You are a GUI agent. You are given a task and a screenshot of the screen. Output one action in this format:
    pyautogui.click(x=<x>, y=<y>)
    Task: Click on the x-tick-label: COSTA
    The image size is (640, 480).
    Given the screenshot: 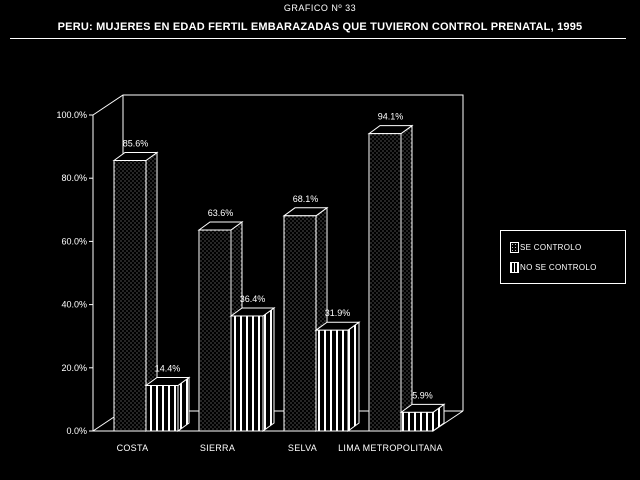 What is the action you would take?
    pyautogui.click(x=133, y=448)
    